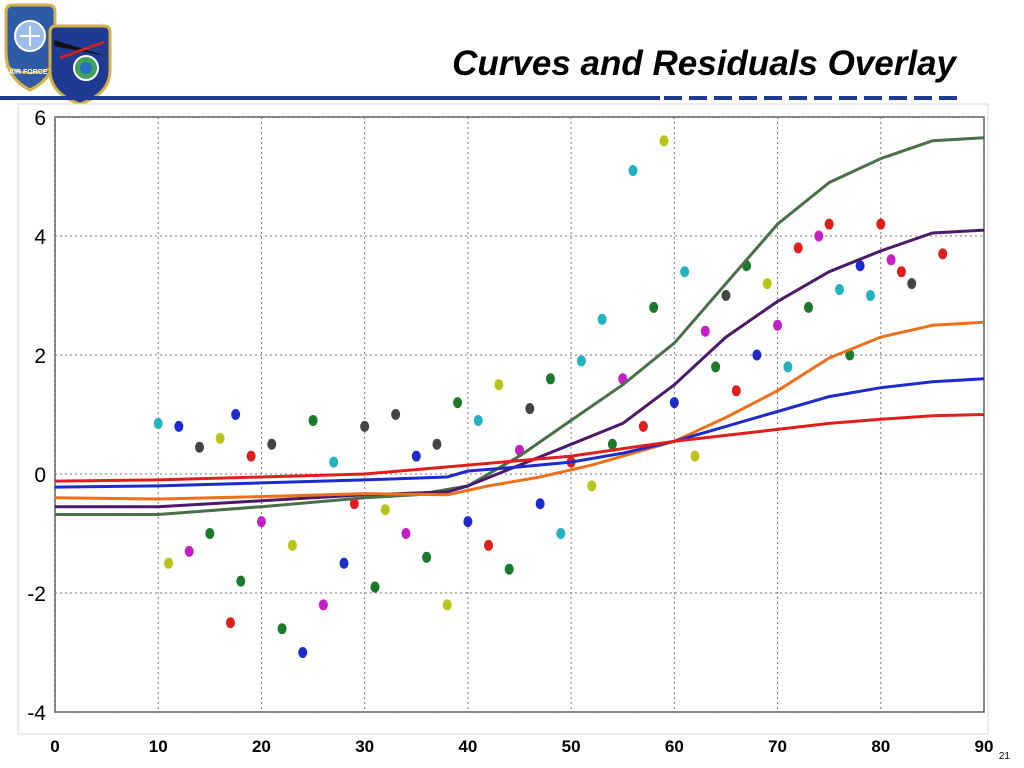 This screenshot has width=1024, height=768. Describe the element at coordinates (571, 746) in the screenshot. I see `x-tick-label: 50` at that location.